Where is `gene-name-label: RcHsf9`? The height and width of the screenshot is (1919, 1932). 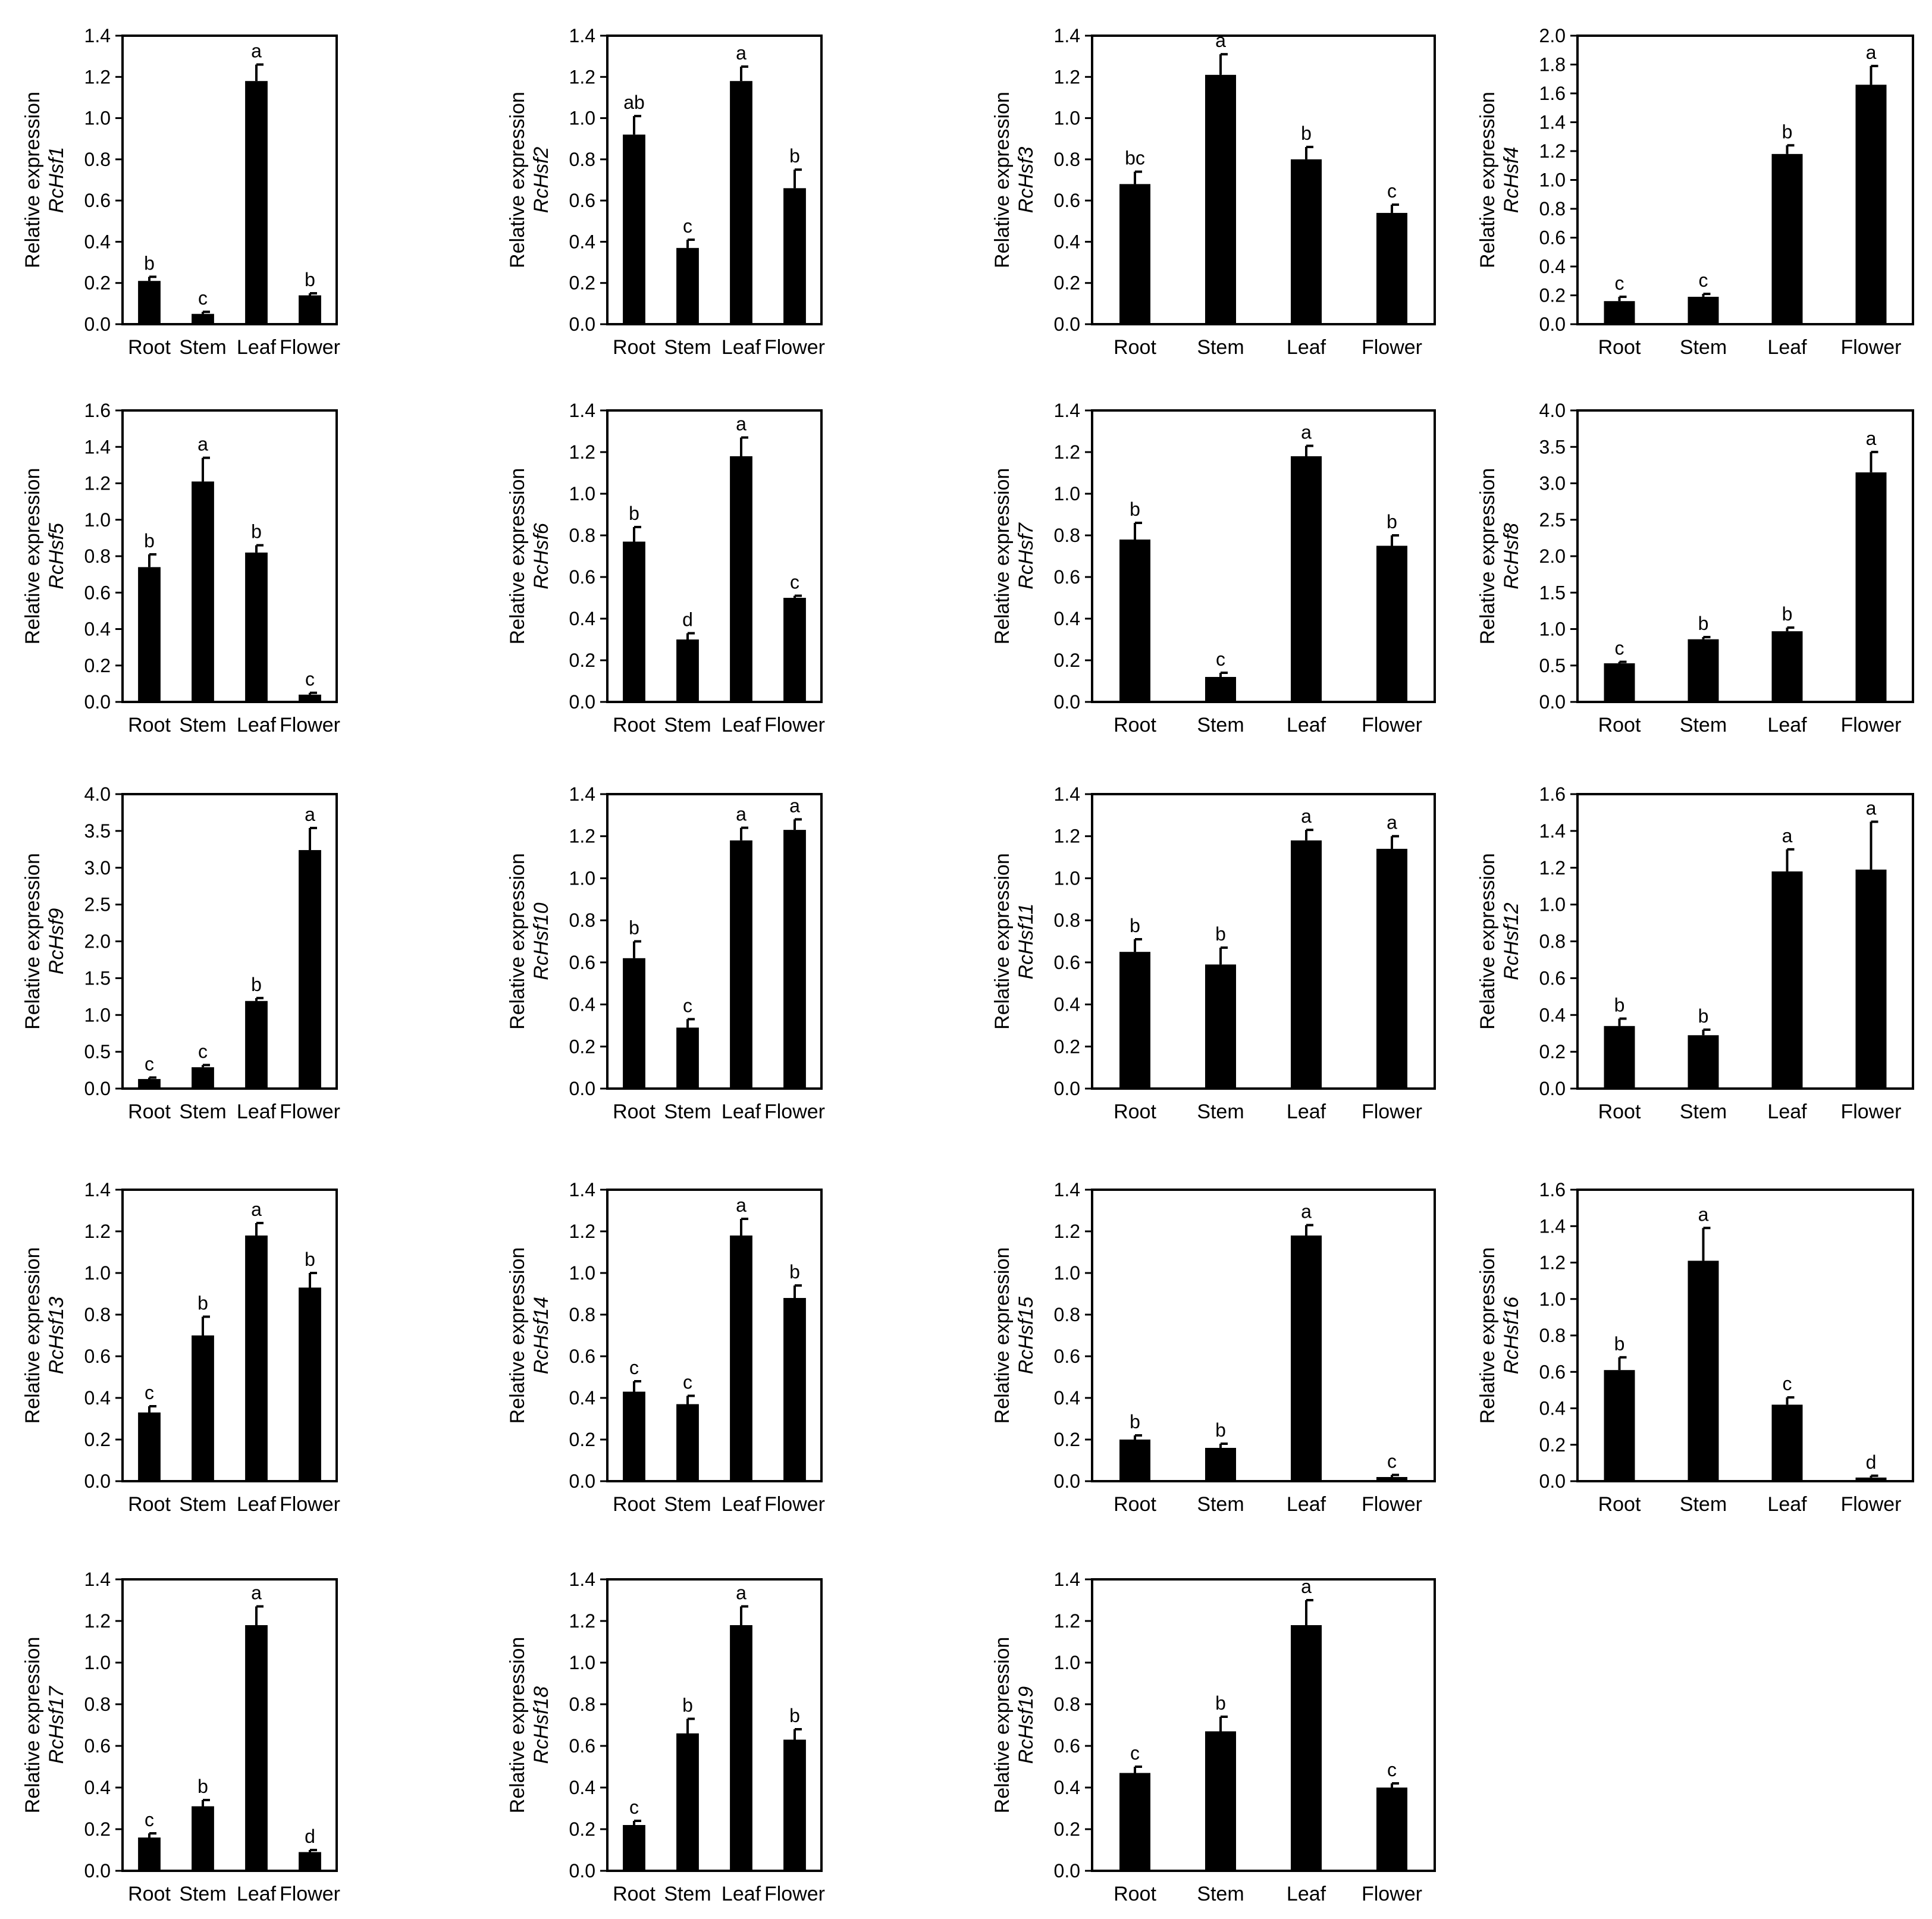 gene-name-label: RcHsf9 is located at coordinates (56, 941).